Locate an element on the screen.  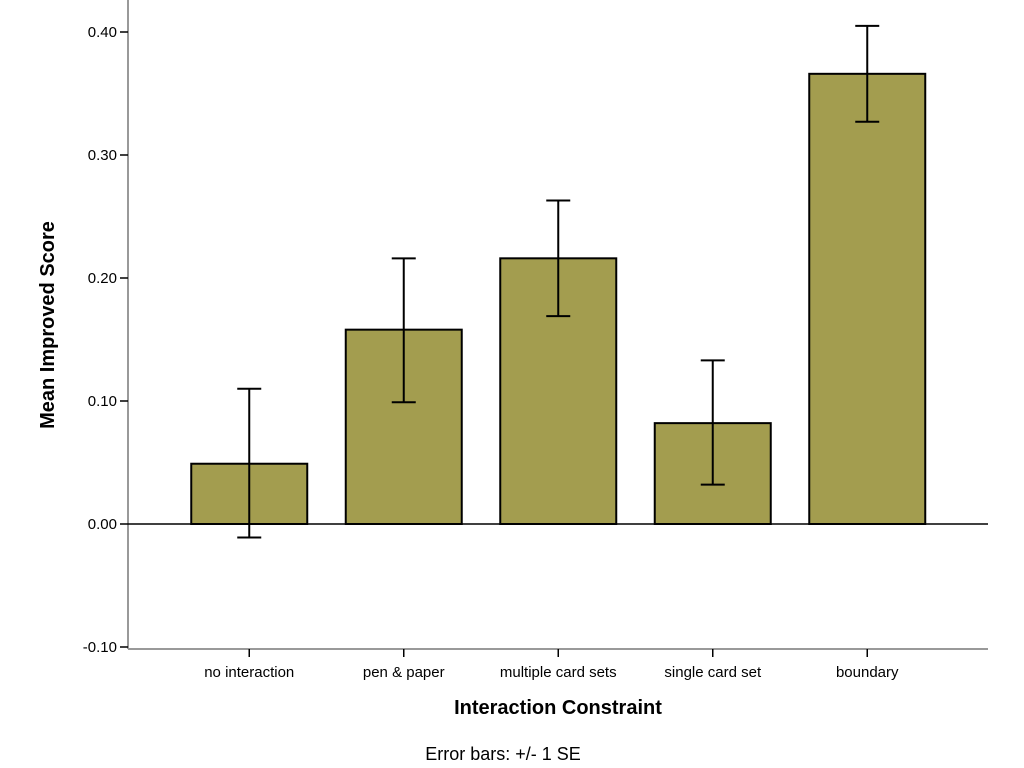
y-axis-ticks: -0.10 0.00 0.10 0.20 0.30 0.40 is located at coordinates (105, 340).